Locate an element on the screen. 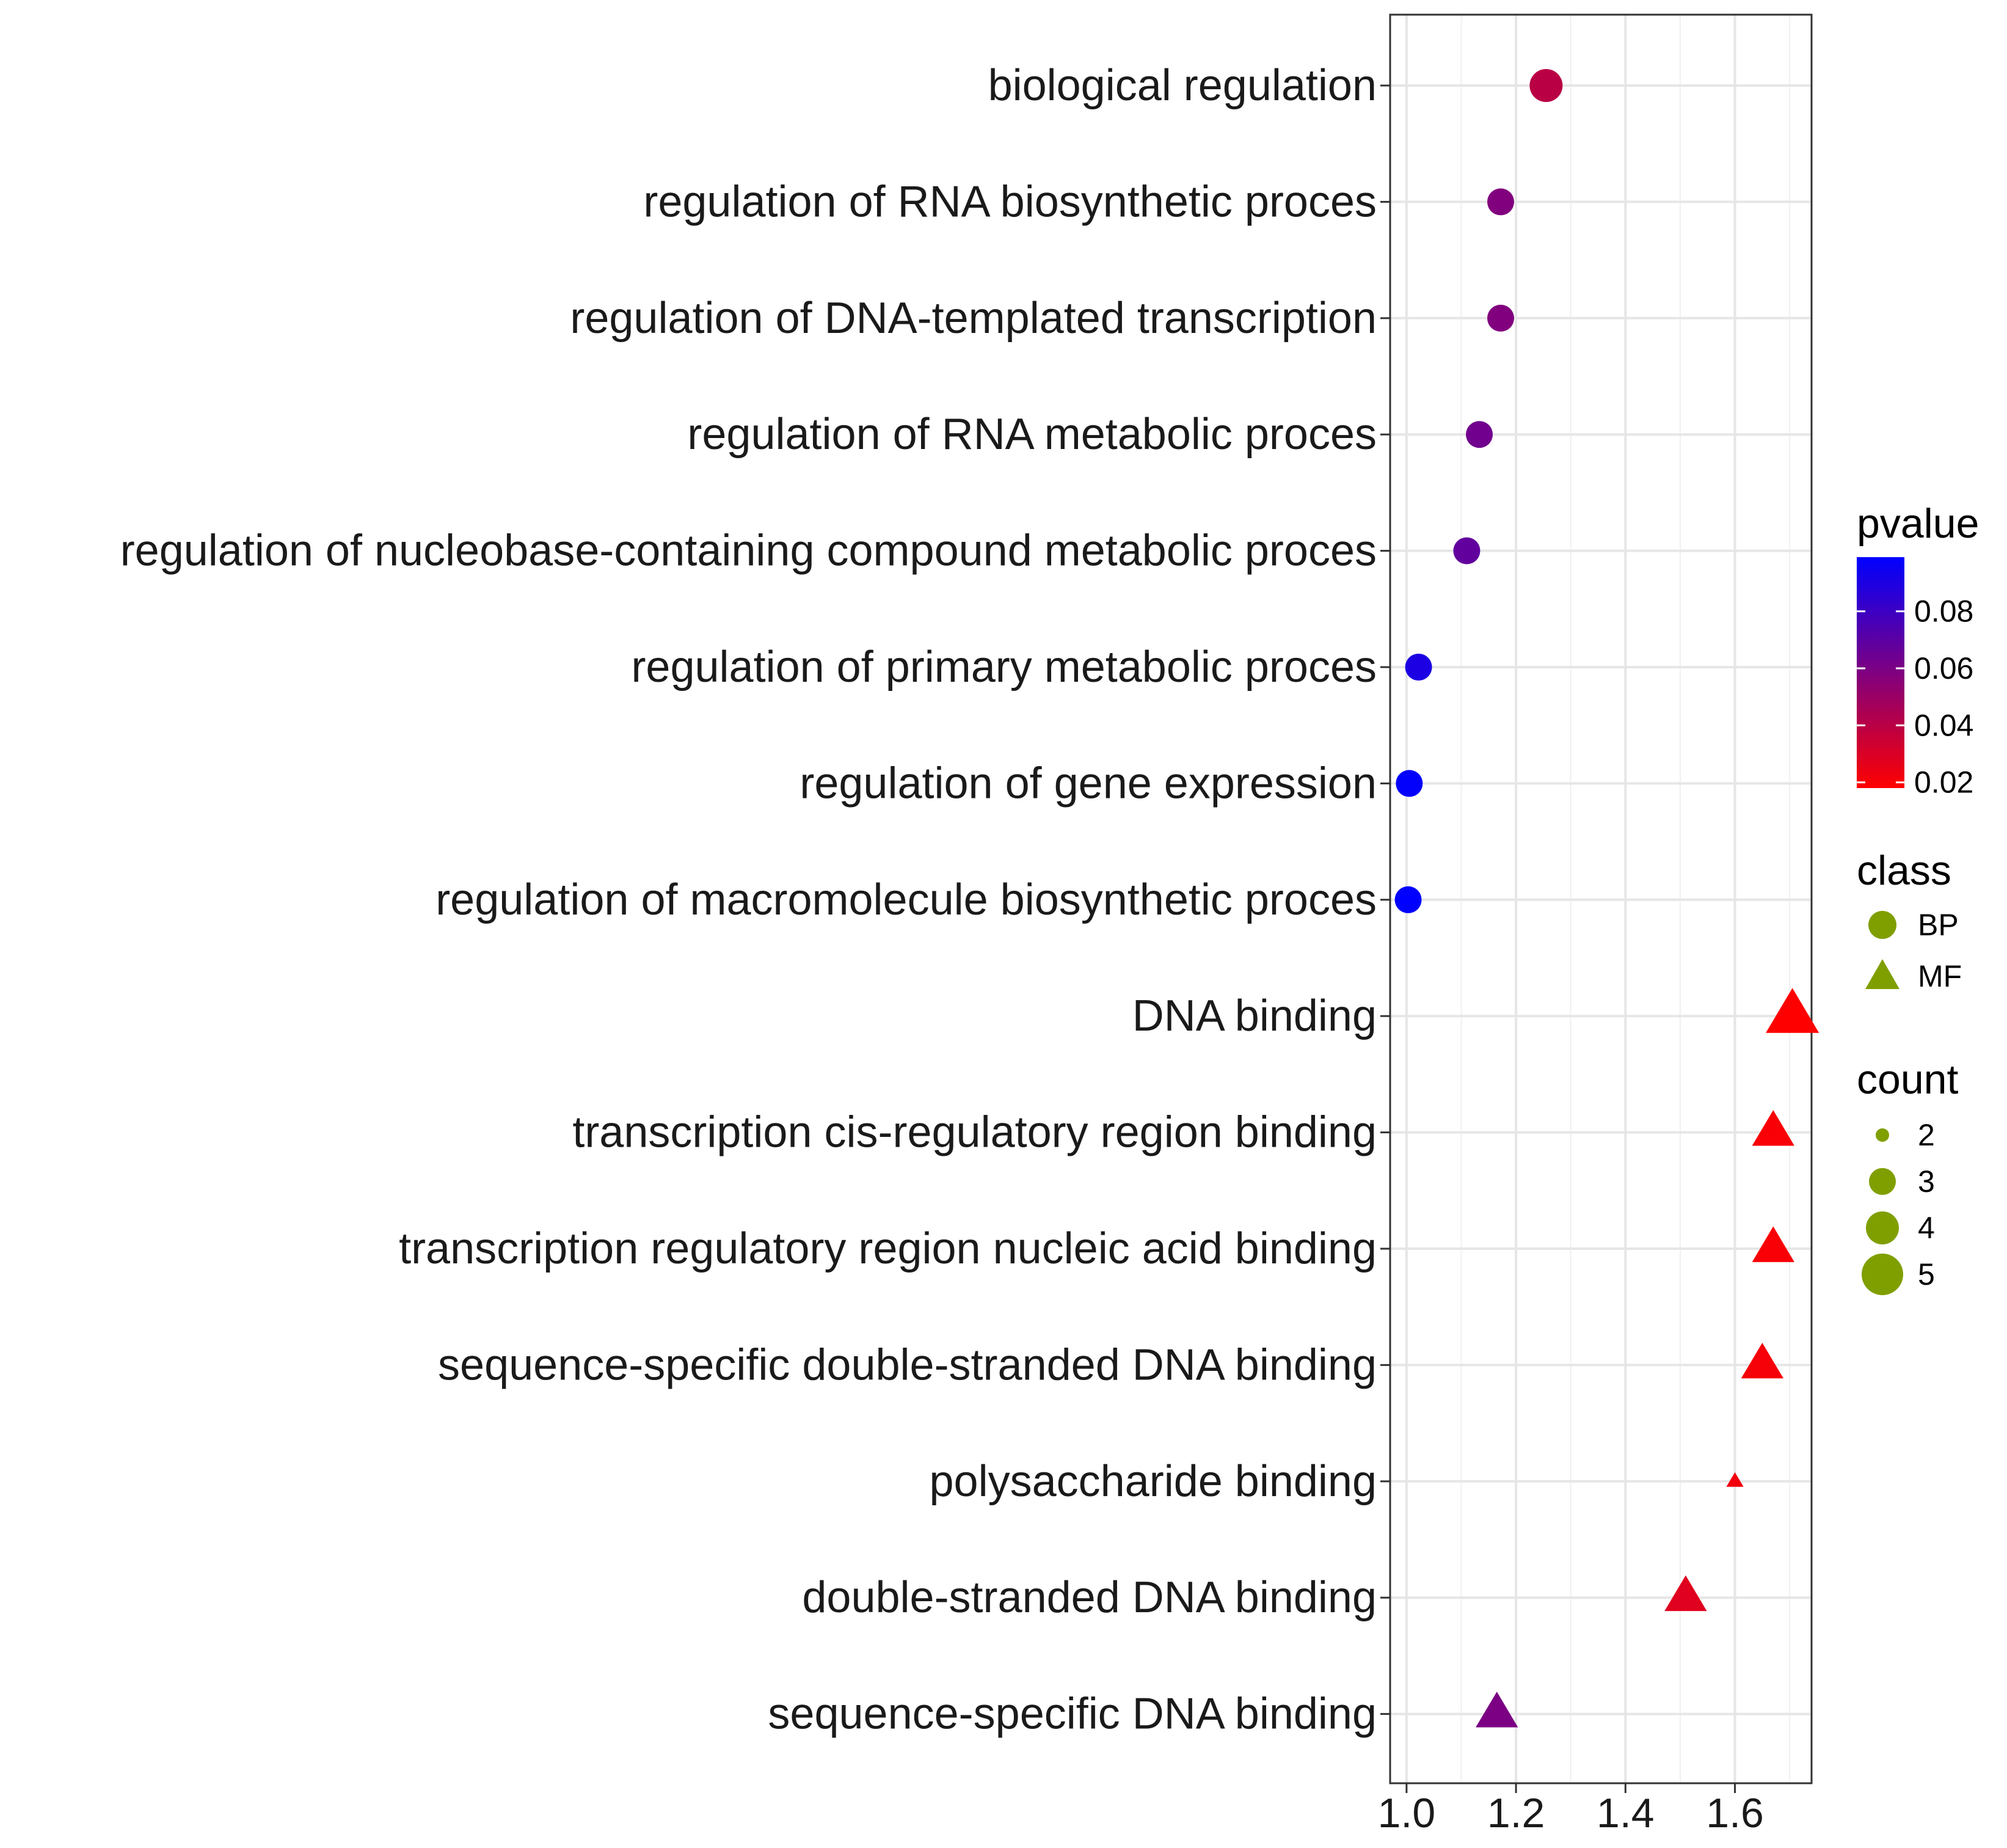  legend-class-title: class is located at coordinates (1904, 870).